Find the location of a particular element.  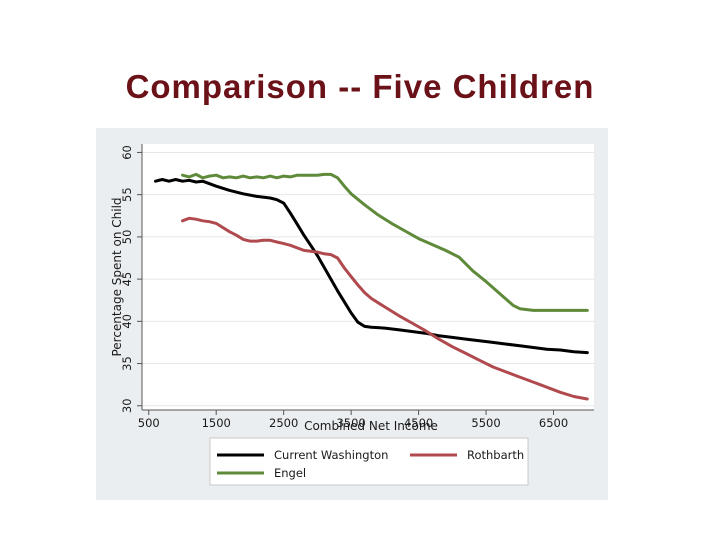

x-tick-label: 6500 is located at coordinates (553, 423).